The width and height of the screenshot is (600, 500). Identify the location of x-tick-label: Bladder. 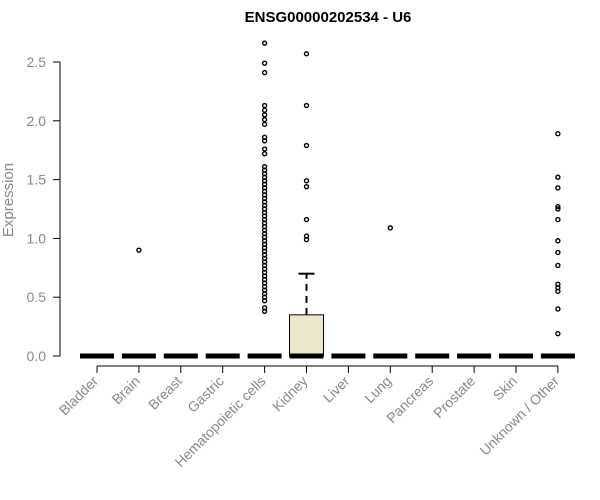
(79, 396).